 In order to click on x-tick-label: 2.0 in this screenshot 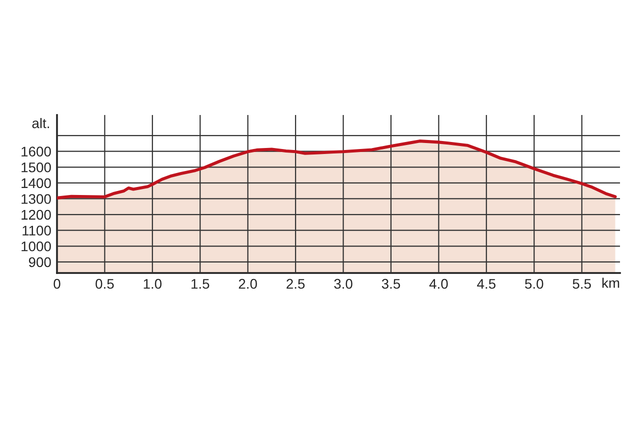, I will do `click(247, 283)`.